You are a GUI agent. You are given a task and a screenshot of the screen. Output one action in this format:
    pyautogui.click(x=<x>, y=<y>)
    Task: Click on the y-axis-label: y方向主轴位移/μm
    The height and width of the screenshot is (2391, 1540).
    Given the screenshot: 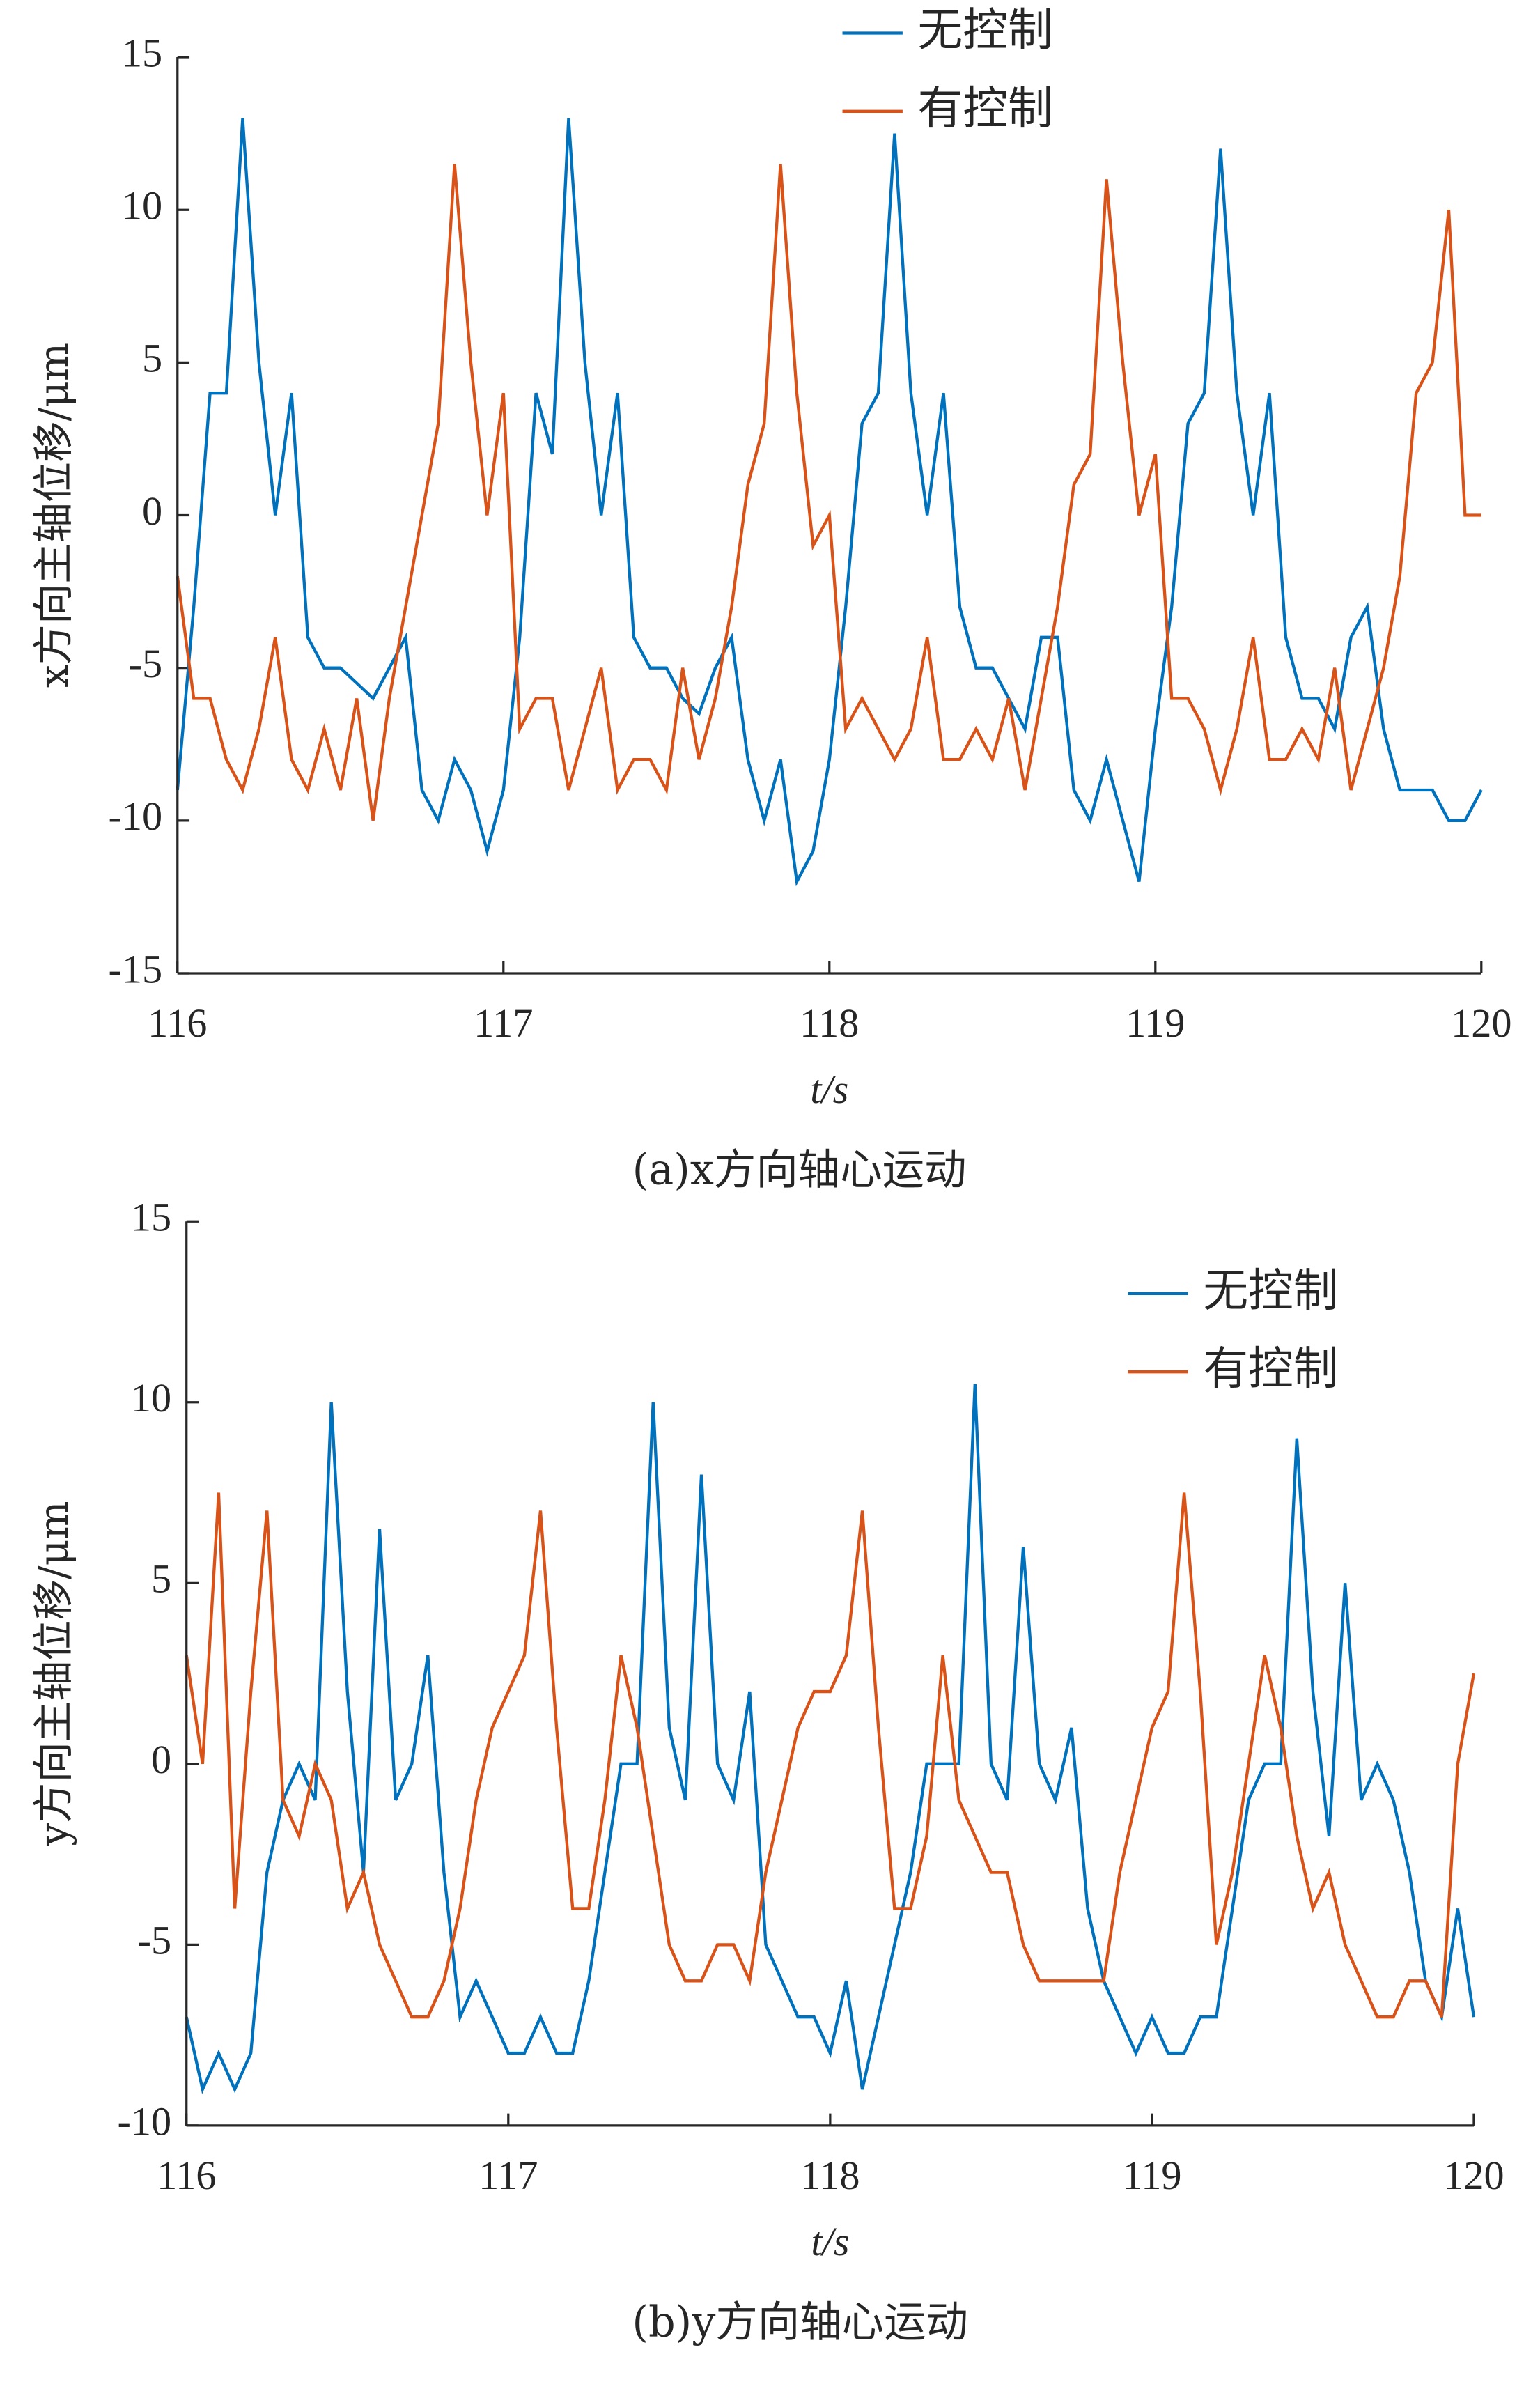 What is the action you would take?
    pyautogui.click(x=53, y=1673)
    